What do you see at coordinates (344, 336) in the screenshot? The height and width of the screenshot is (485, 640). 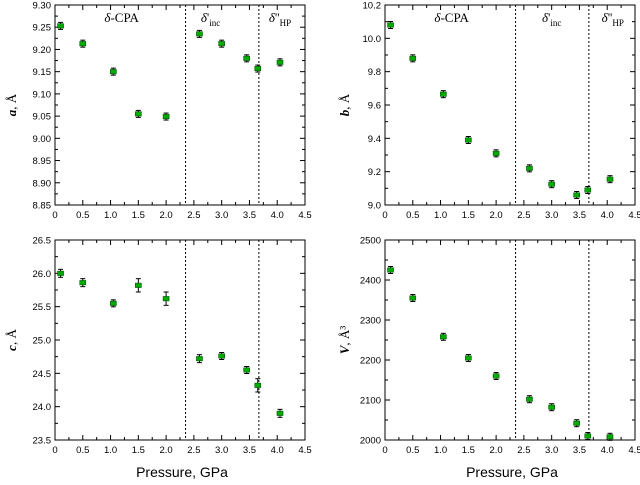 I see `y-axis-unit: , Å³` at bounding box center [344, 336].